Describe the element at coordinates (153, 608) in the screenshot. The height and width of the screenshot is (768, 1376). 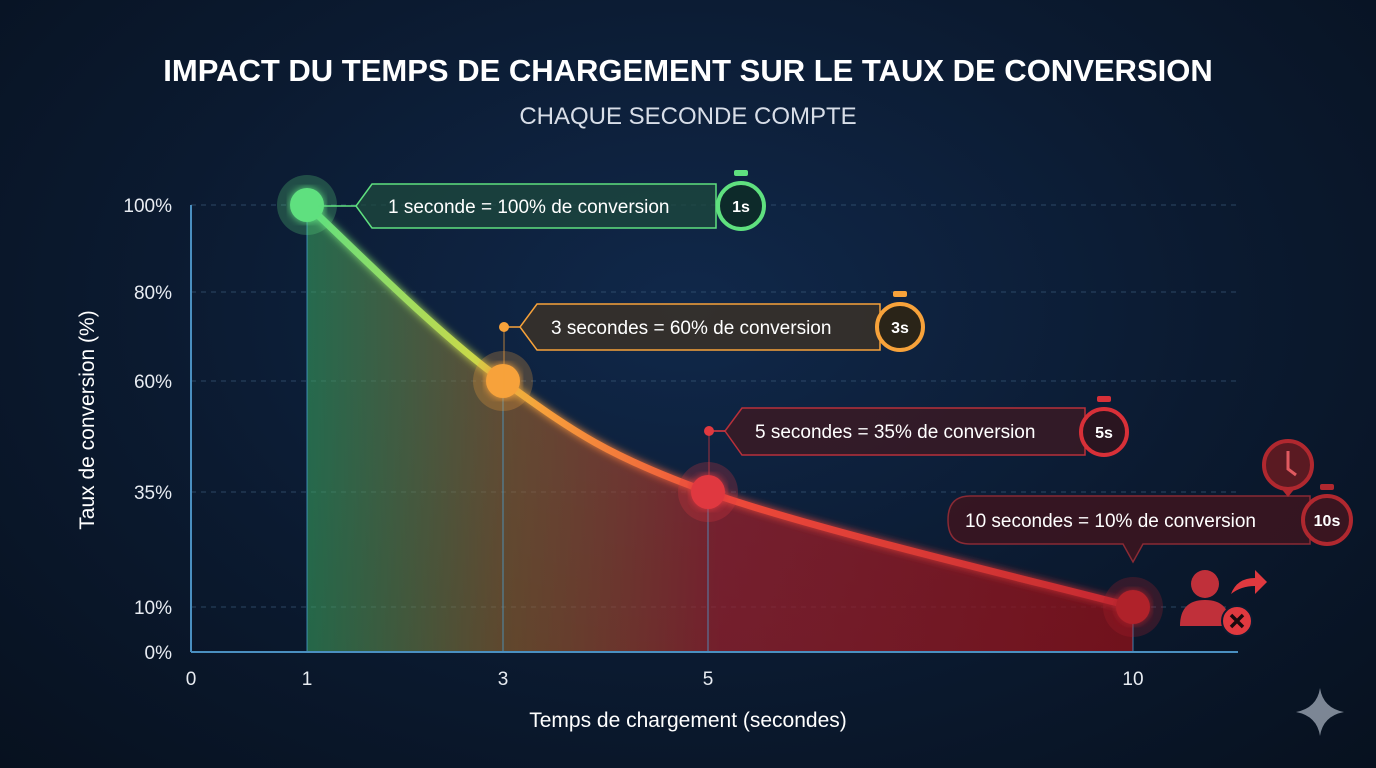
I see `y-tick-label: 10%` at that location.